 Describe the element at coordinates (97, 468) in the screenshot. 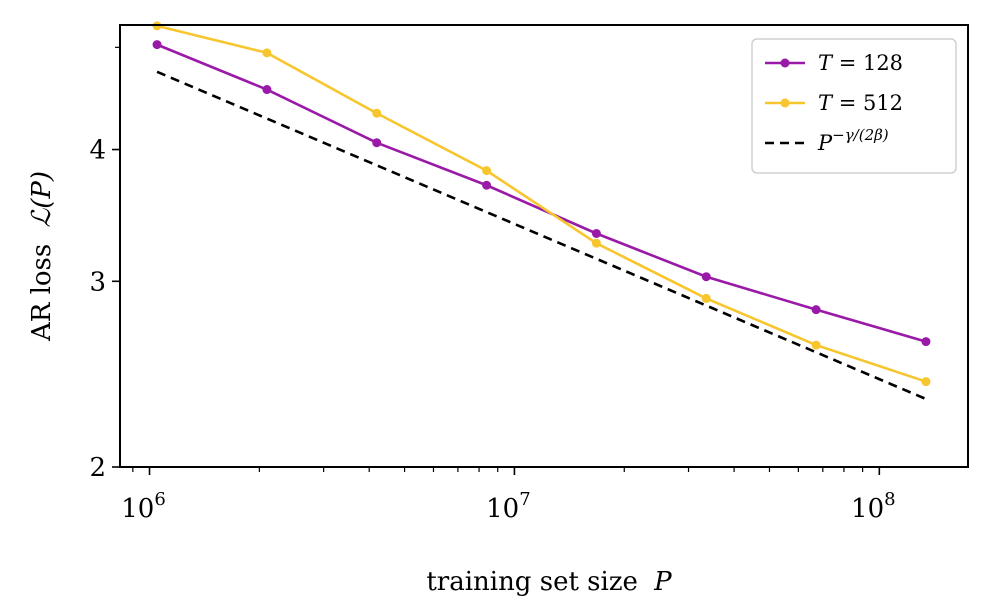

I see `y-tick-label: 2` at that location.